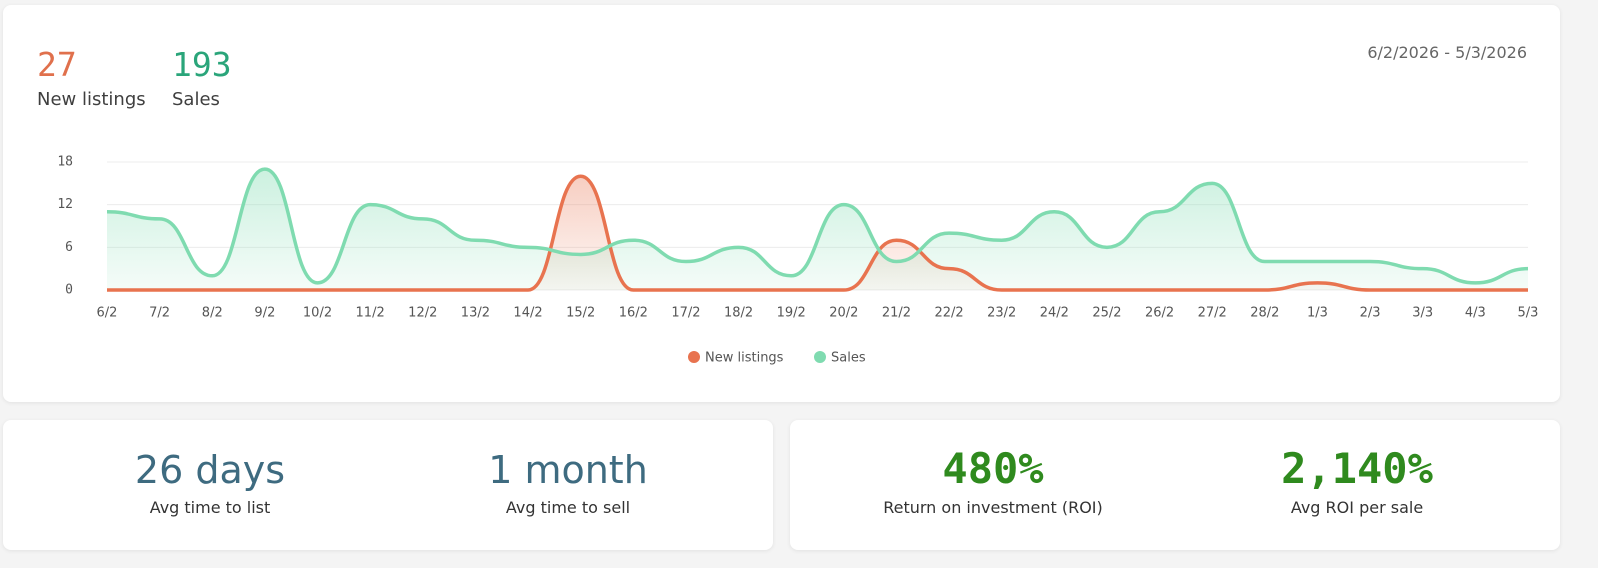  What do you see at coordinates (1001, 313) in the screenshot?
I see `x-tick-label: 23/2` at bounding box center [1001, 313].